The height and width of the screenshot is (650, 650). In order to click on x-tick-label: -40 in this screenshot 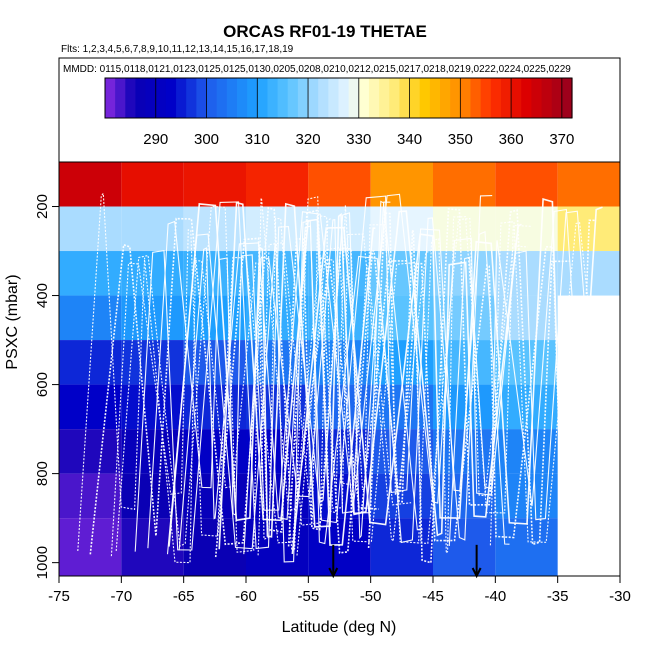, I will do `click(495, 596)`.